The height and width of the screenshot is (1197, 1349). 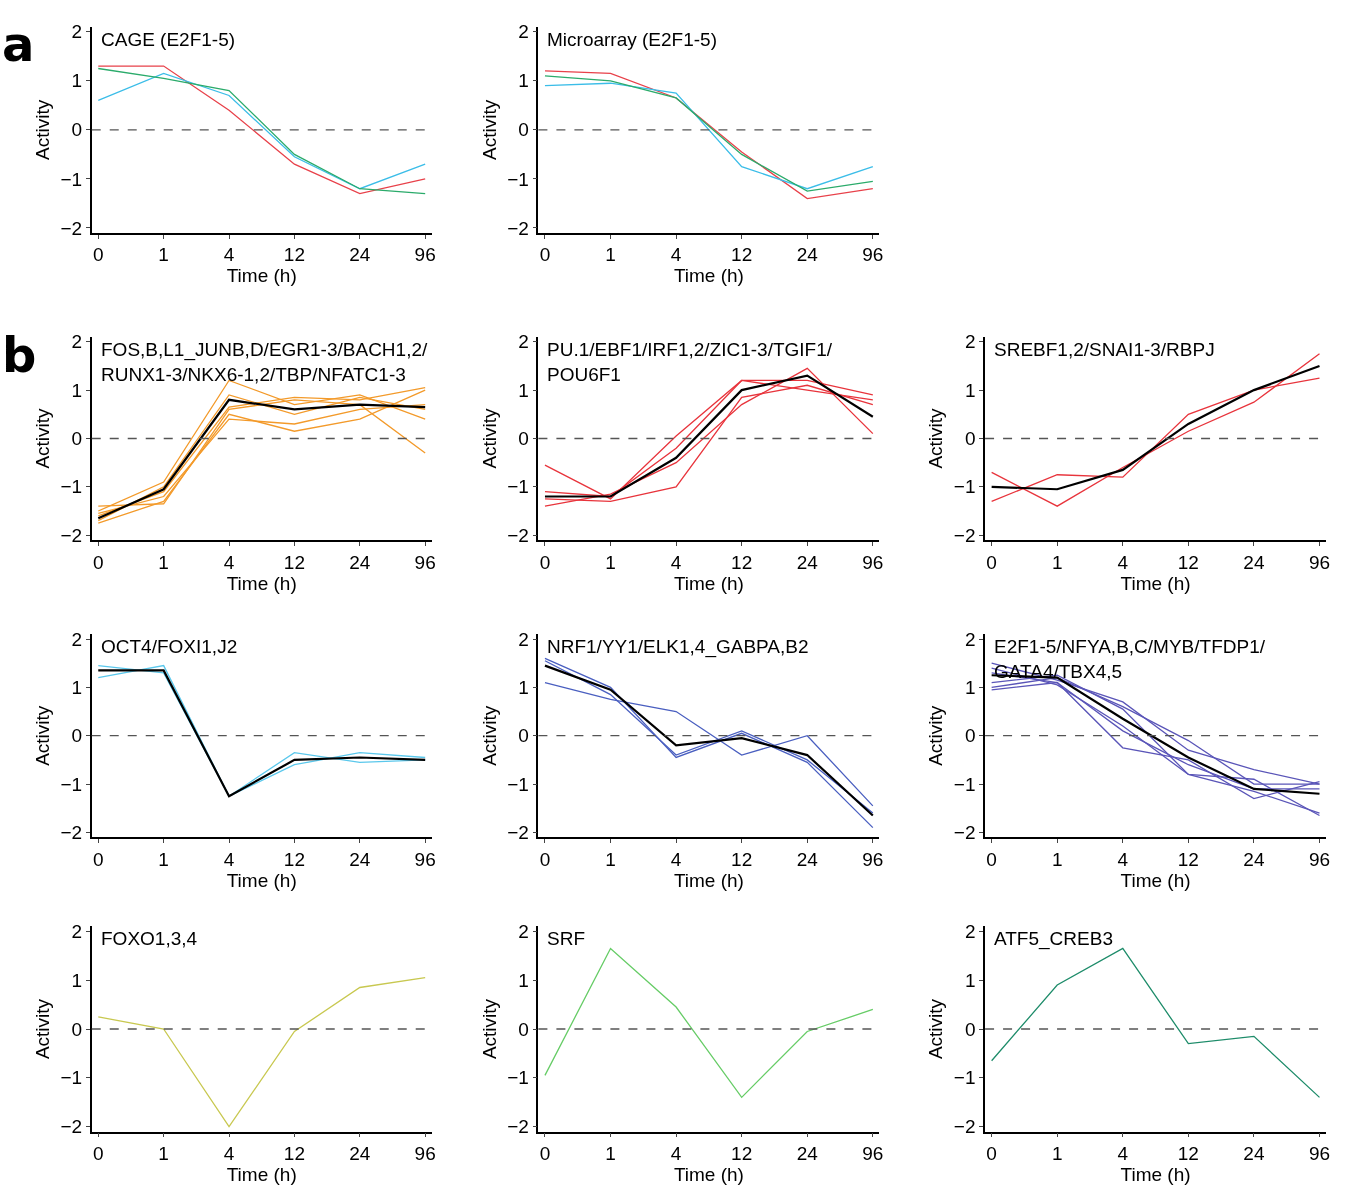 What do you see at coordinates (566, 938) in the screenshot?
I see `chart-title: SRF` at bounding box center [566, 938].